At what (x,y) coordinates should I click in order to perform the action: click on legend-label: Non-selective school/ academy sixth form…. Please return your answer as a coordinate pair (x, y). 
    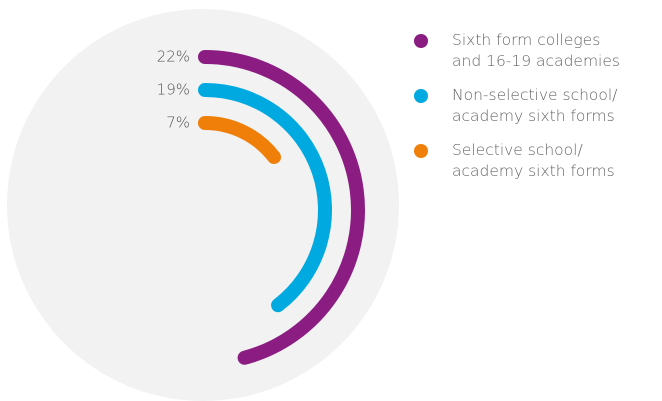
    Looking at the image, I should click on (535, 105).